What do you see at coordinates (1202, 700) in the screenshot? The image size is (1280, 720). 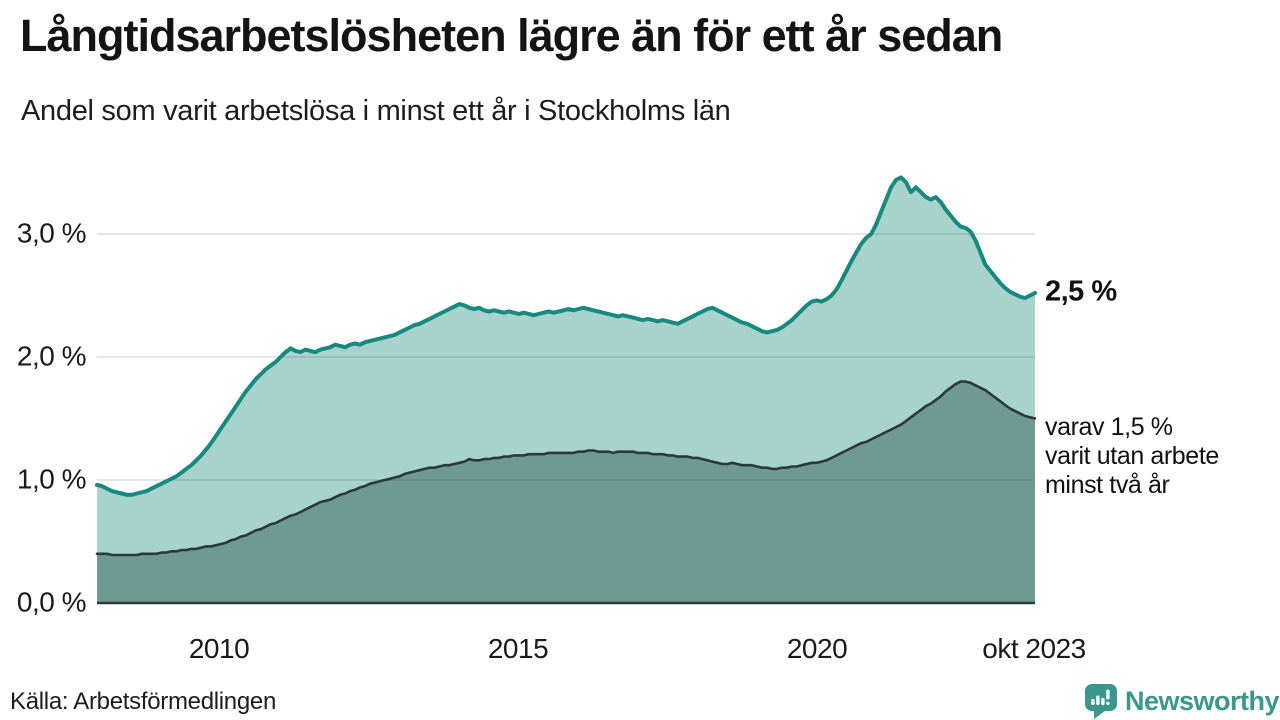 I see `newsworthy-logo-text: Newsworthy` at bounding box center [1202, 700].